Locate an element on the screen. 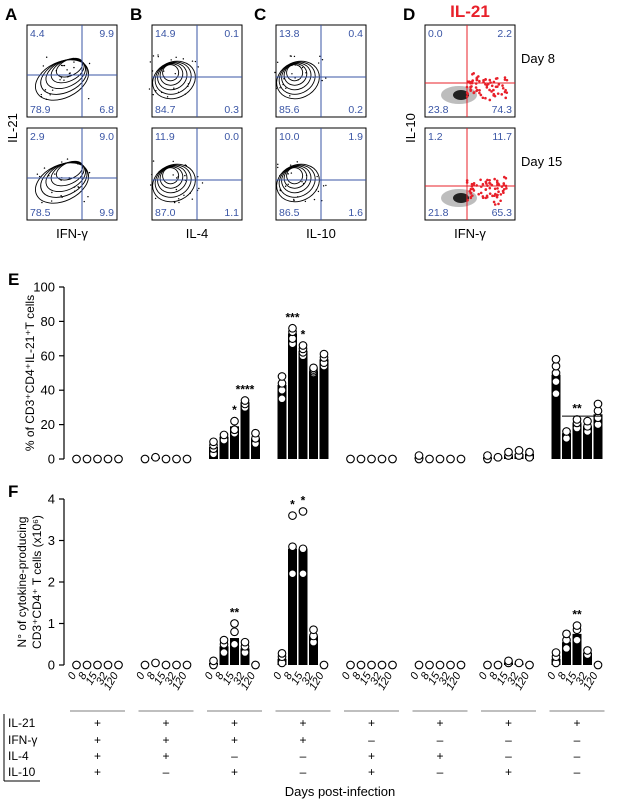 The image size is (637, 800). panel-letter-c: C is located at coordinates (260, 14).